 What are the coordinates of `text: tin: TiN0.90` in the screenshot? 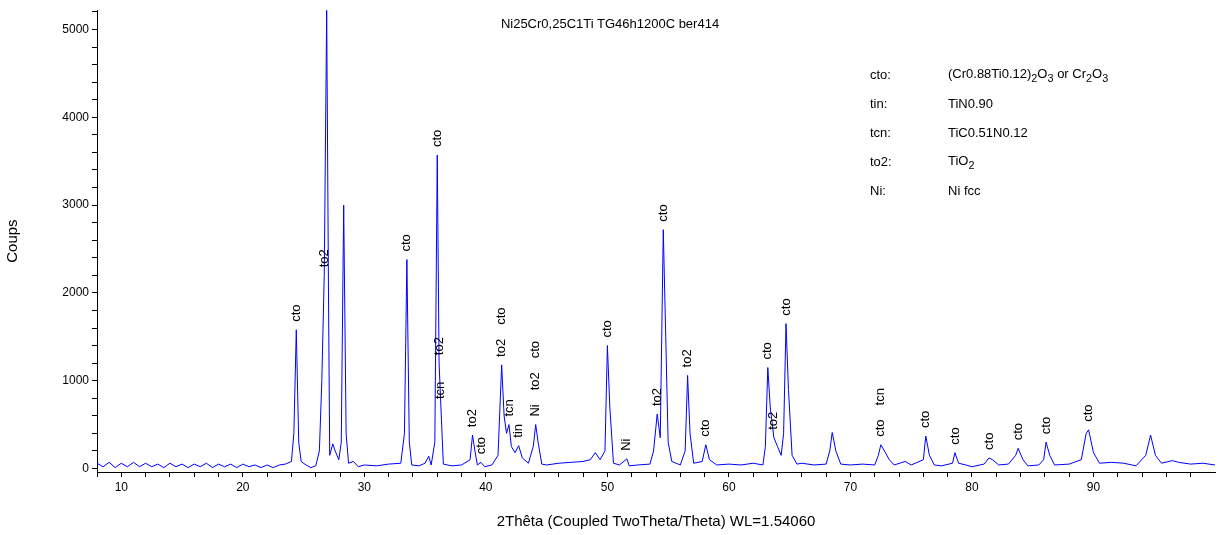 It's located at (932, 103).